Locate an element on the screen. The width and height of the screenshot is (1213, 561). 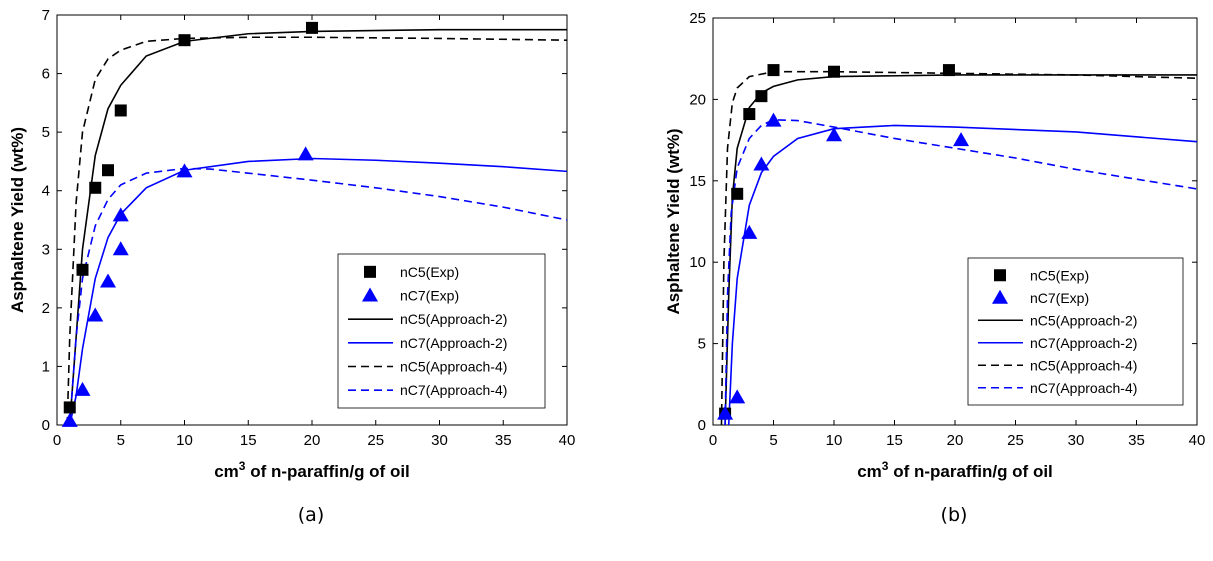
y-tick-label: 1 is located at coordinates (46, 366).